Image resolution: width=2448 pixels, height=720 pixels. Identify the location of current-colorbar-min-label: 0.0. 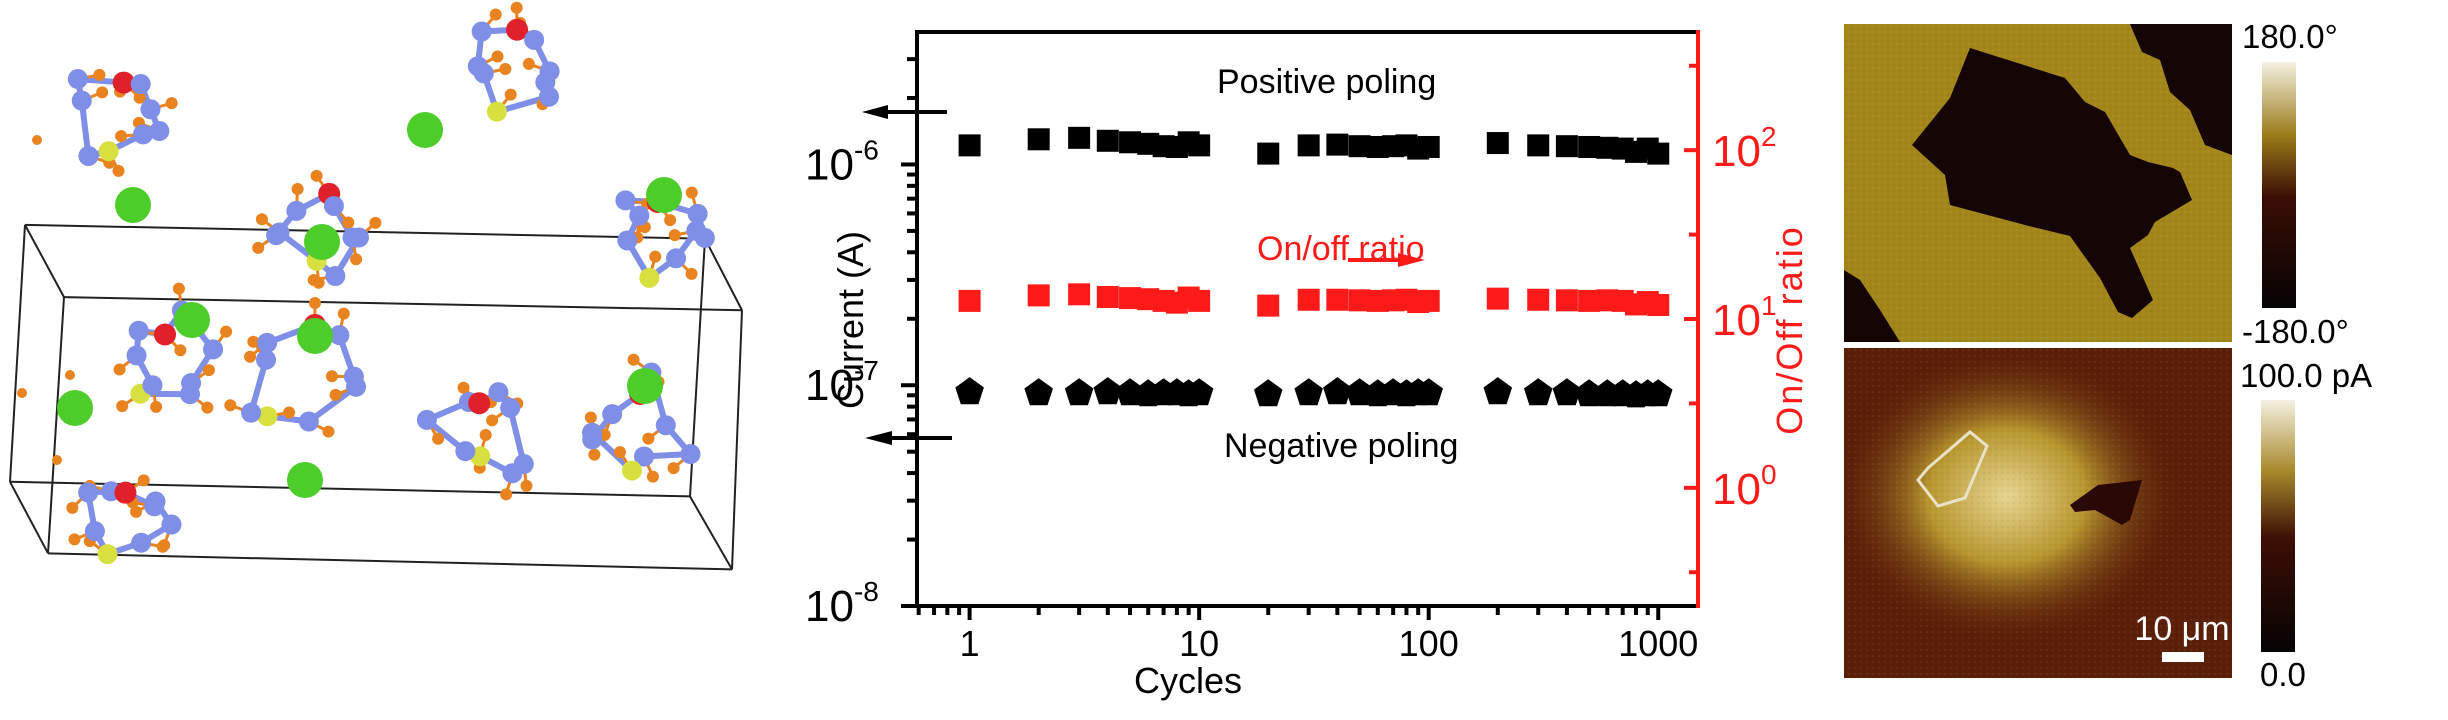
(2283, 675).